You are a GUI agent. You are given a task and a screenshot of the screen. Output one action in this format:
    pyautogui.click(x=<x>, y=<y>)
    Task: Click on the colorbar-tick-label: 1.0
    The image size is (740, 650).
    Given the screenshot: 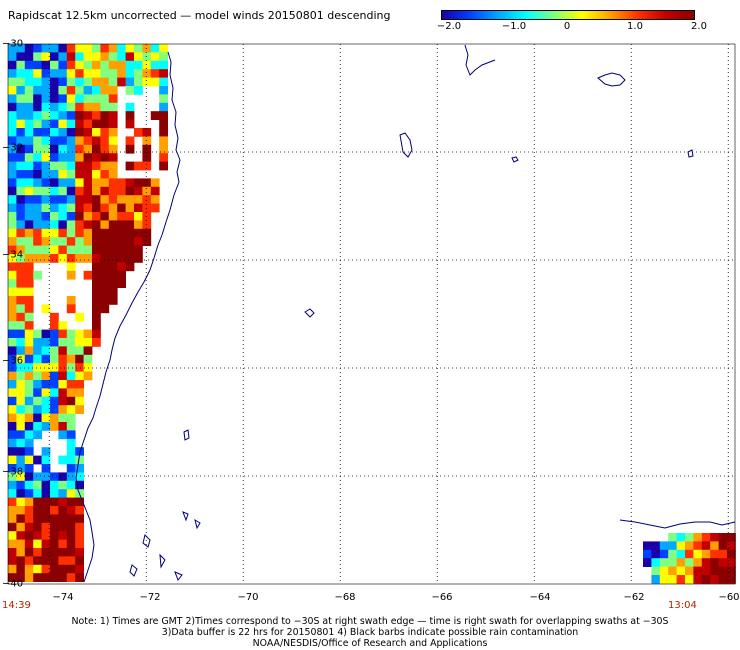 What is the action you would take?
    pyautogui.click(x=635, y=26)
    